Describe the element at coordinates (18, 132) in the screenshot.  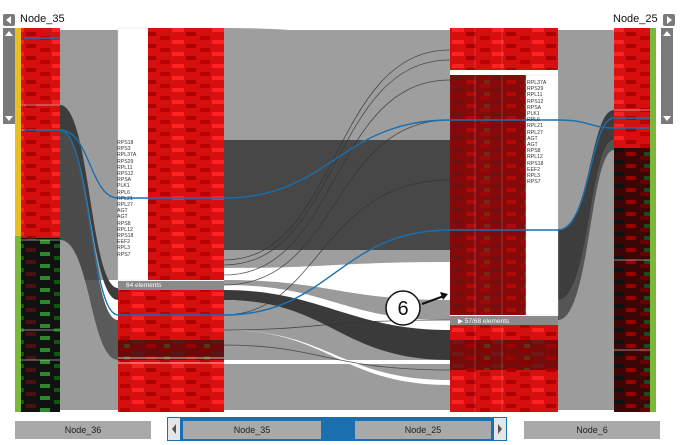
I see `left-strip-yellow` at that location.